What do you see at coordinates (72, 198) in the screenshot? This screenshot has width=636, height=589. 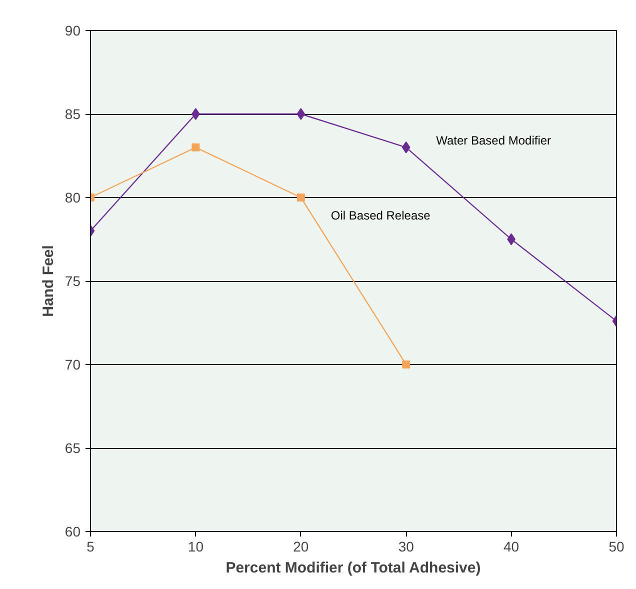 I see `y-tick-label: 80` at bounding box center [72, 198].